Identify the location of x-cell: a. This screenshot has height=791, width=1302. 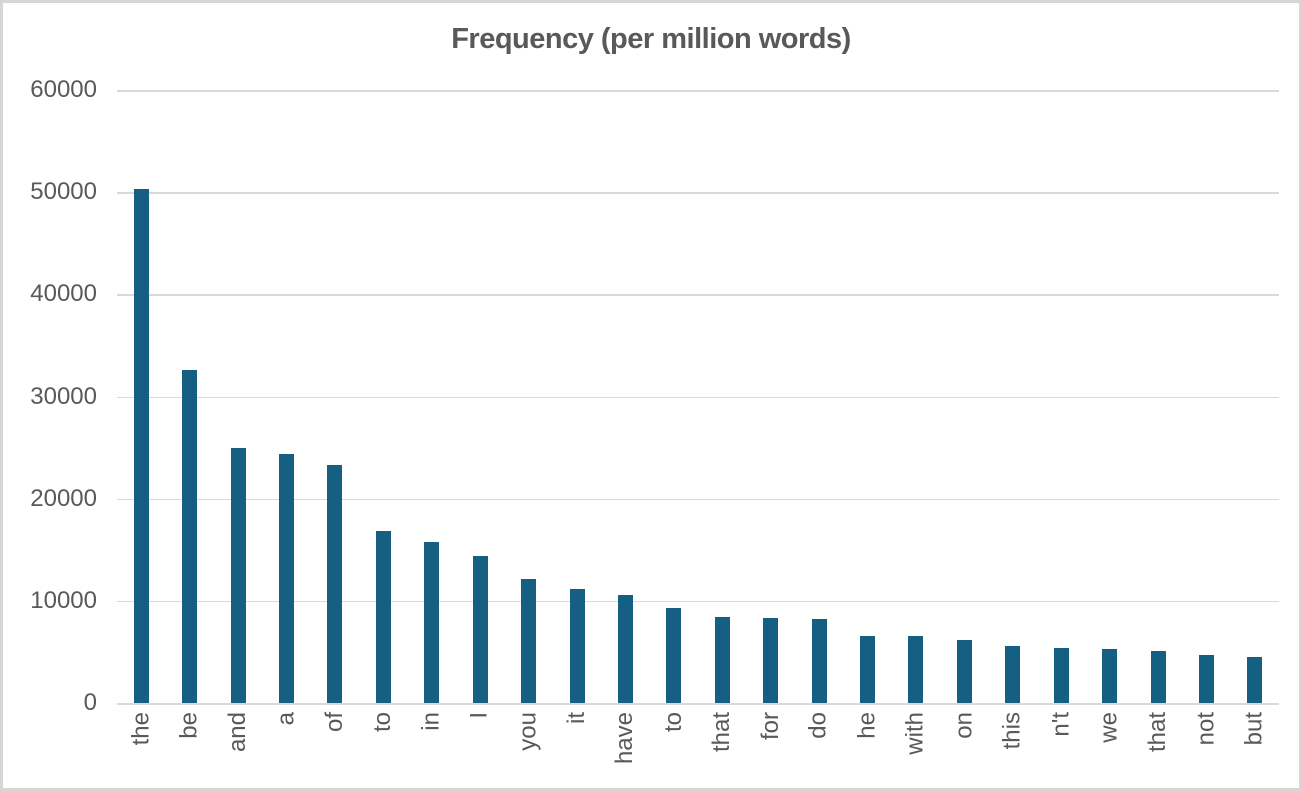
(286, 745).